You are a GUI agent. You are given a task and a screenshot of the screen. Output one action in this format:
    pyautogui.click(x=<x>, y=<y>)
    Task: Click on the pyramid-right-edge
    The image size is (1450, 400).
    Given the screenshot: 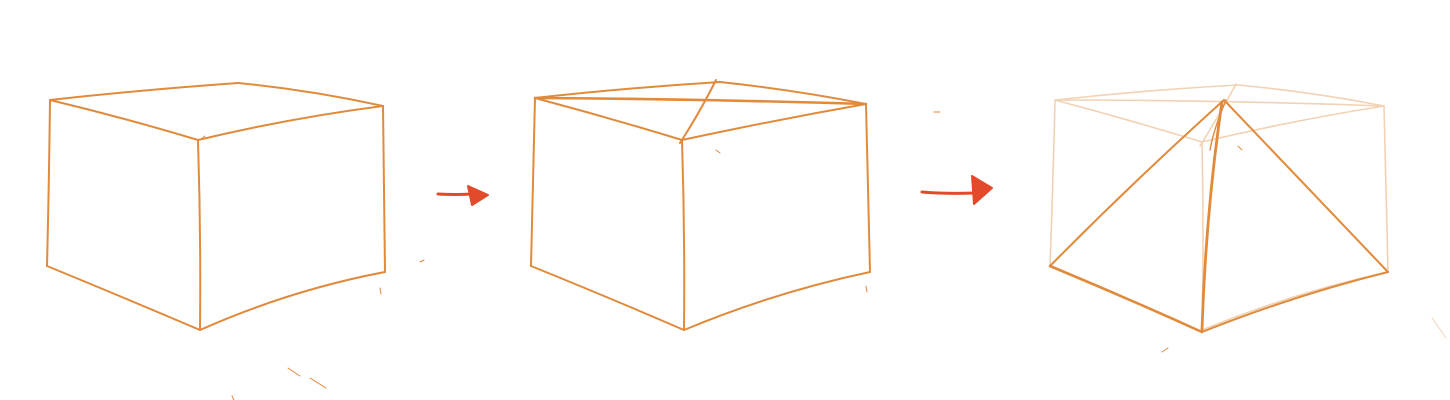 What is the action you would take?
    pyautogui.click(x=1306, y=186)
    